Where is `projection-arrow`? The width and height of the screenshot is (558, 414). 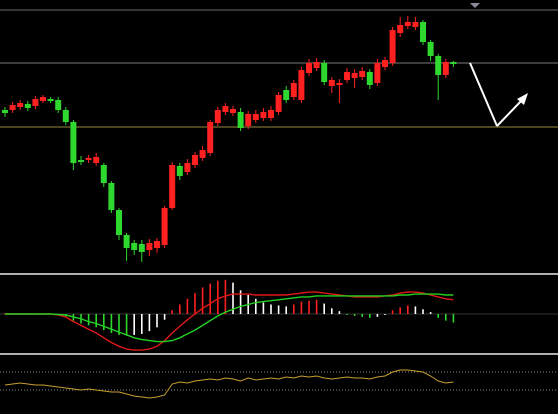
projection-arrow is located at coordinates (498, 94).